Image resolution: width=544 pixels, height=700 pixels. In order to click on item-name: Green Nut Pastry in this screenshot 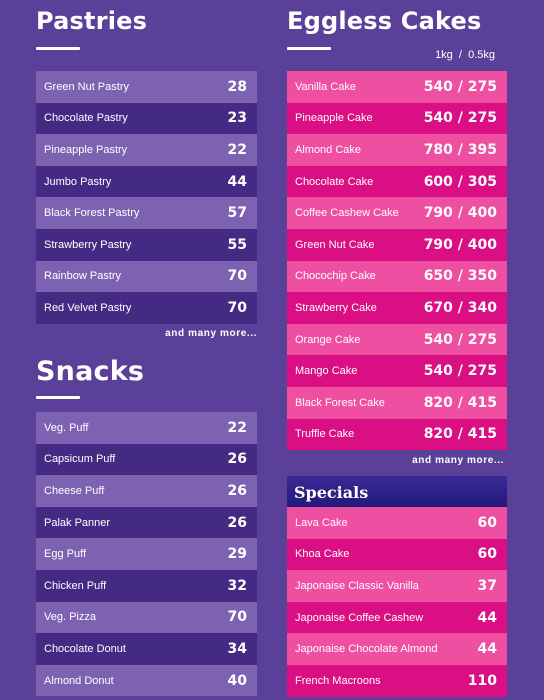, I will do `click(86, 86)`.